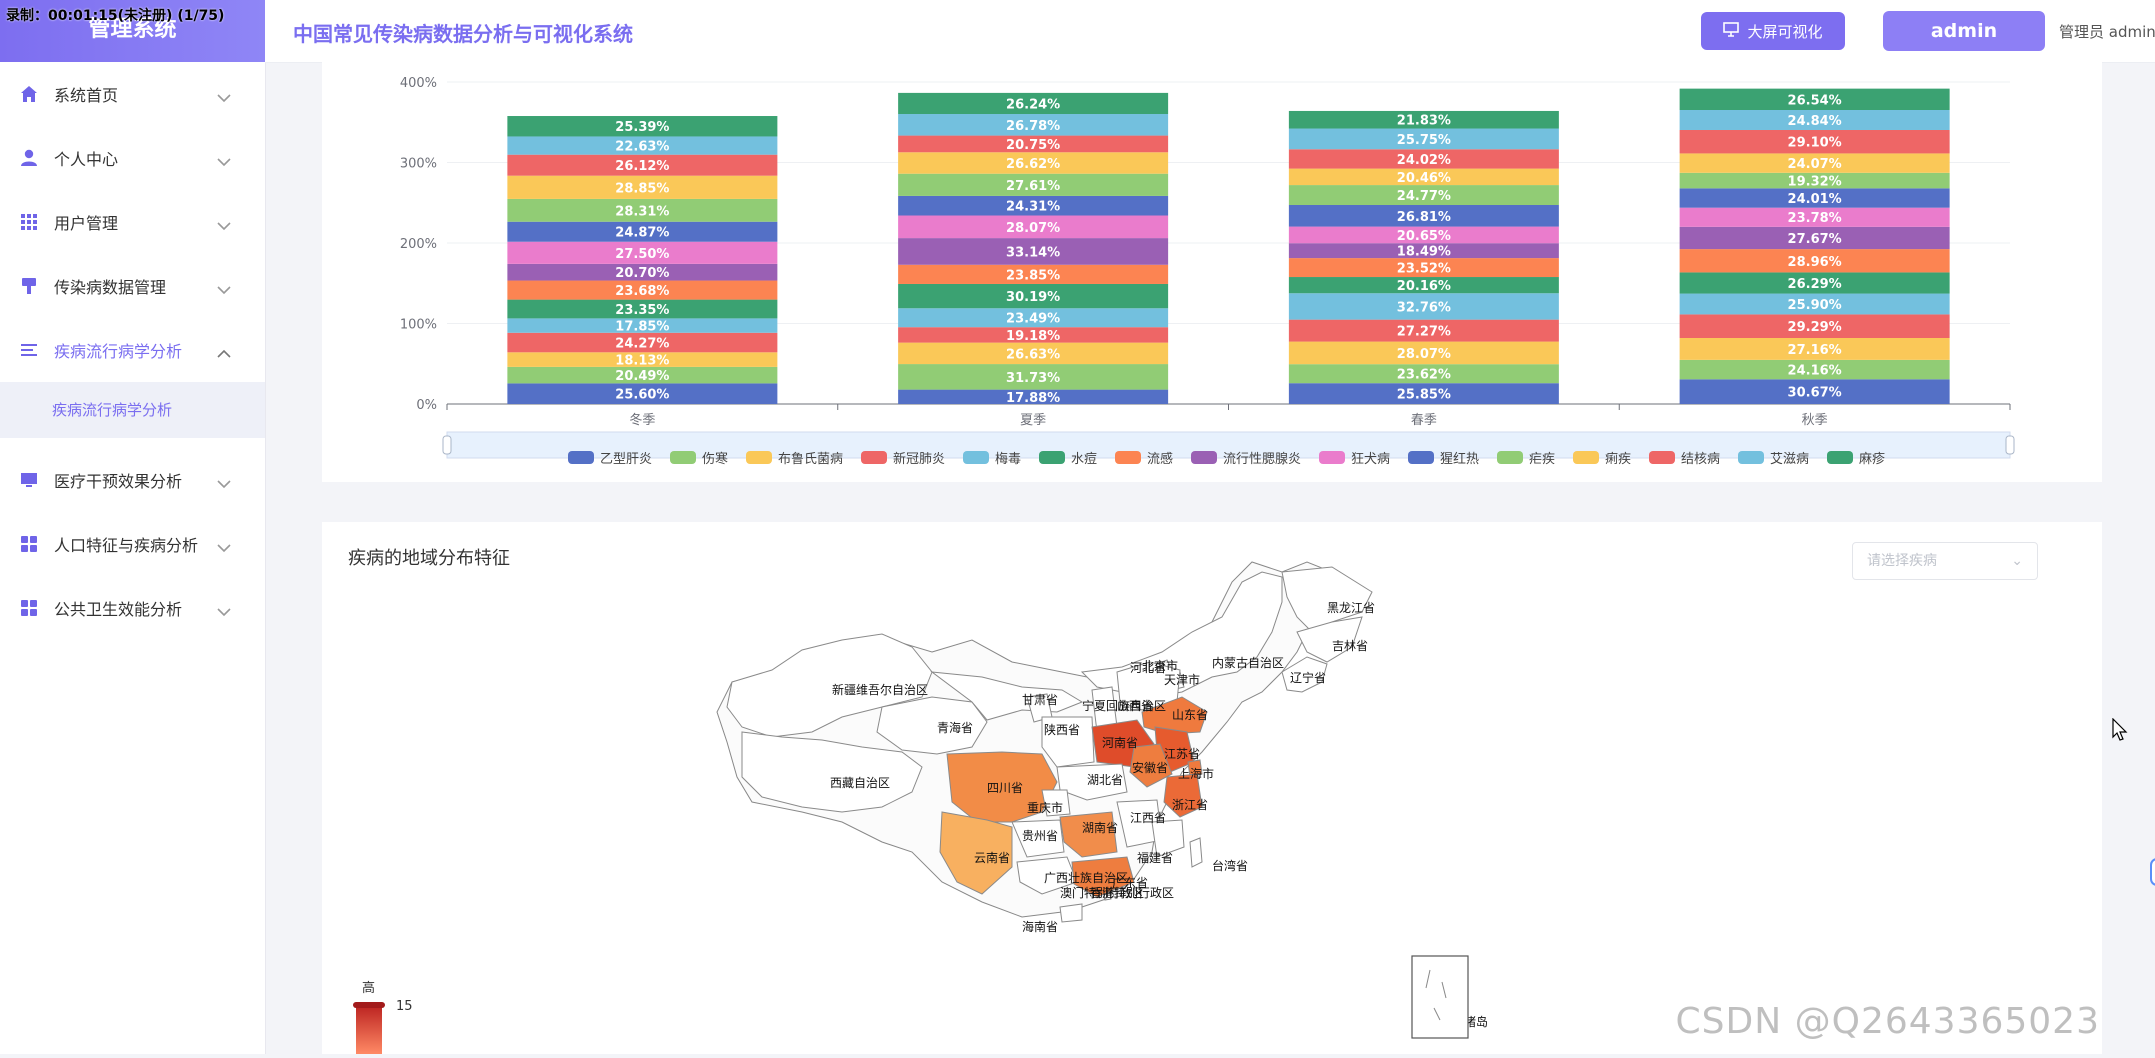 The height and width of the screenshot is (1058, 2155). I want to click on sidebar-item-disease-data: 传染病数据管理, so click(132, 286).